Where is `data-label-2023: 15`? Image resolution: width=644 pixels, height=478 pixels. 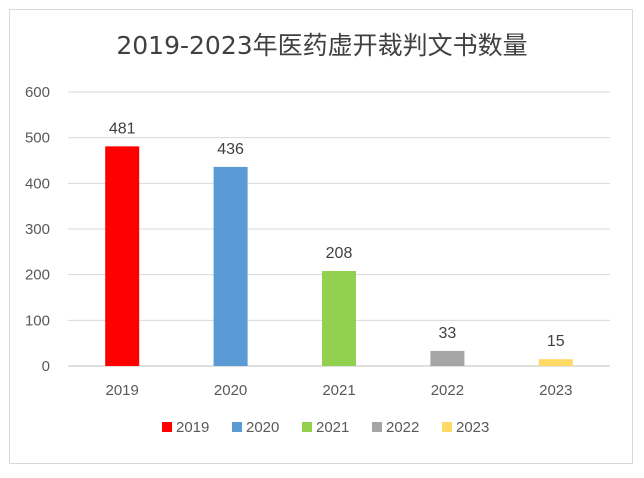
data-label-2023: 15 is located at coordinates (556, 341).